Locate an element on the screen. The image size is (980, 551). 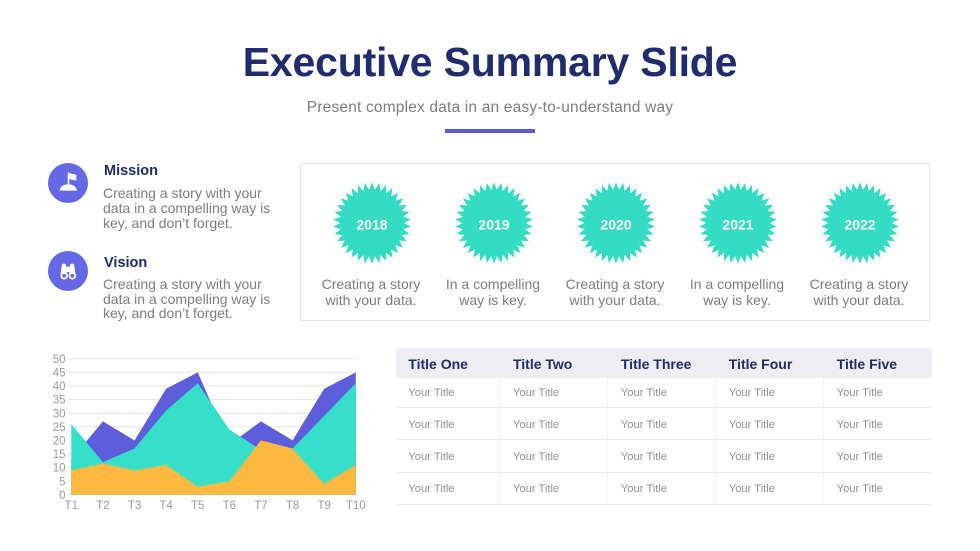
svg-text: T10 is located at coordinates (356, 506).